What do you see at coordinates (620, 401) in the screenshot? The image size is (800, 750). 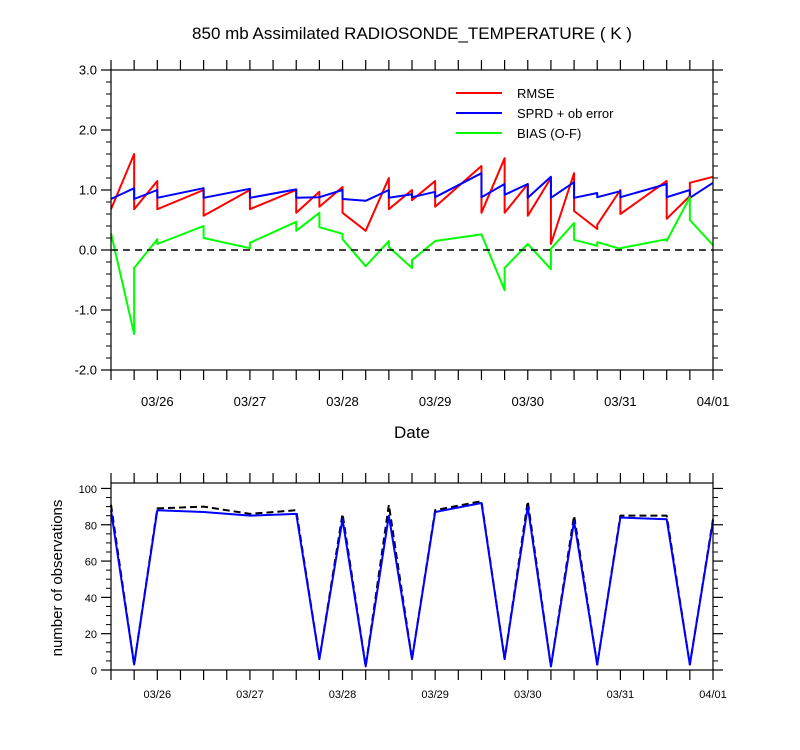 I see `top-x-tick-label: 03/31` at bounding box center [620, 401].